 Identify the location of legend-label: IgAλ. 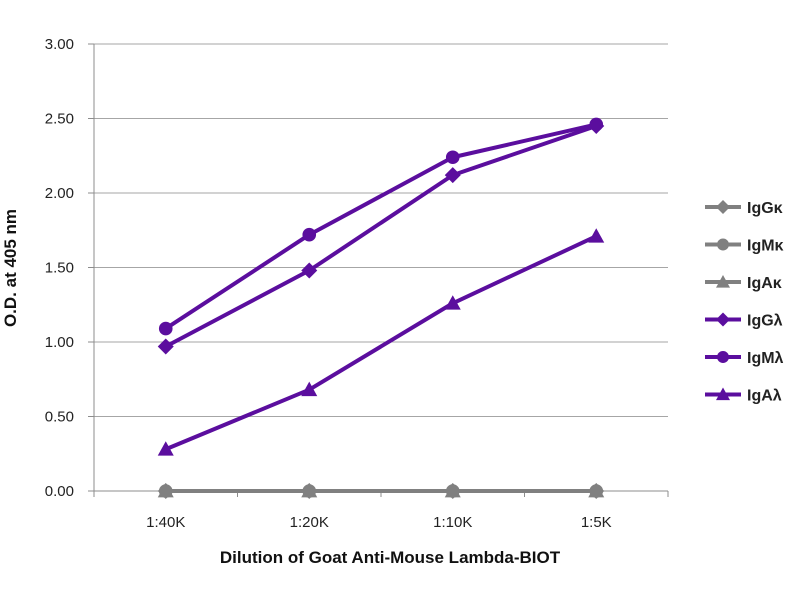
(764, 396).